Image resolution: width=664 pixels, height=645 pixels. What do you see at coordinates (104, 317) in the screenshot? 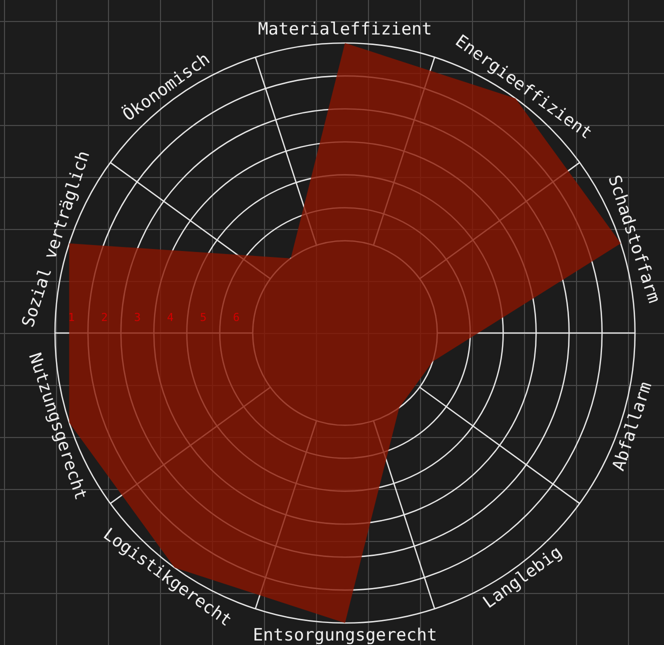
I see `y-tick-label: 2` at bounding box center [104, 317].